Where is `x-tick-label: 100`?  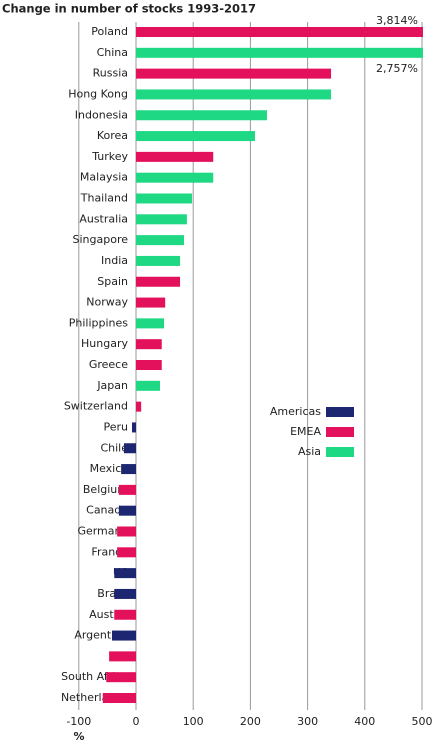 x-tick-label: 100 is located at coordinates (193, 721).